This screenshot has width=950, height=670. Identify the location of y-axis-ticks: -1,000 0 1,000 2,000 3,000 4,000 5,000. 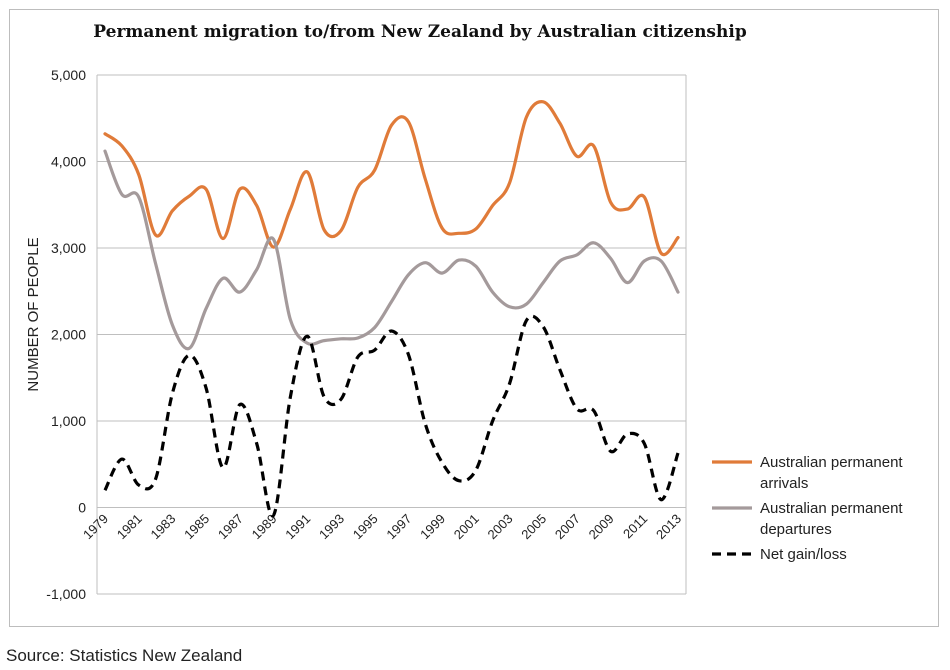
(66, 334).